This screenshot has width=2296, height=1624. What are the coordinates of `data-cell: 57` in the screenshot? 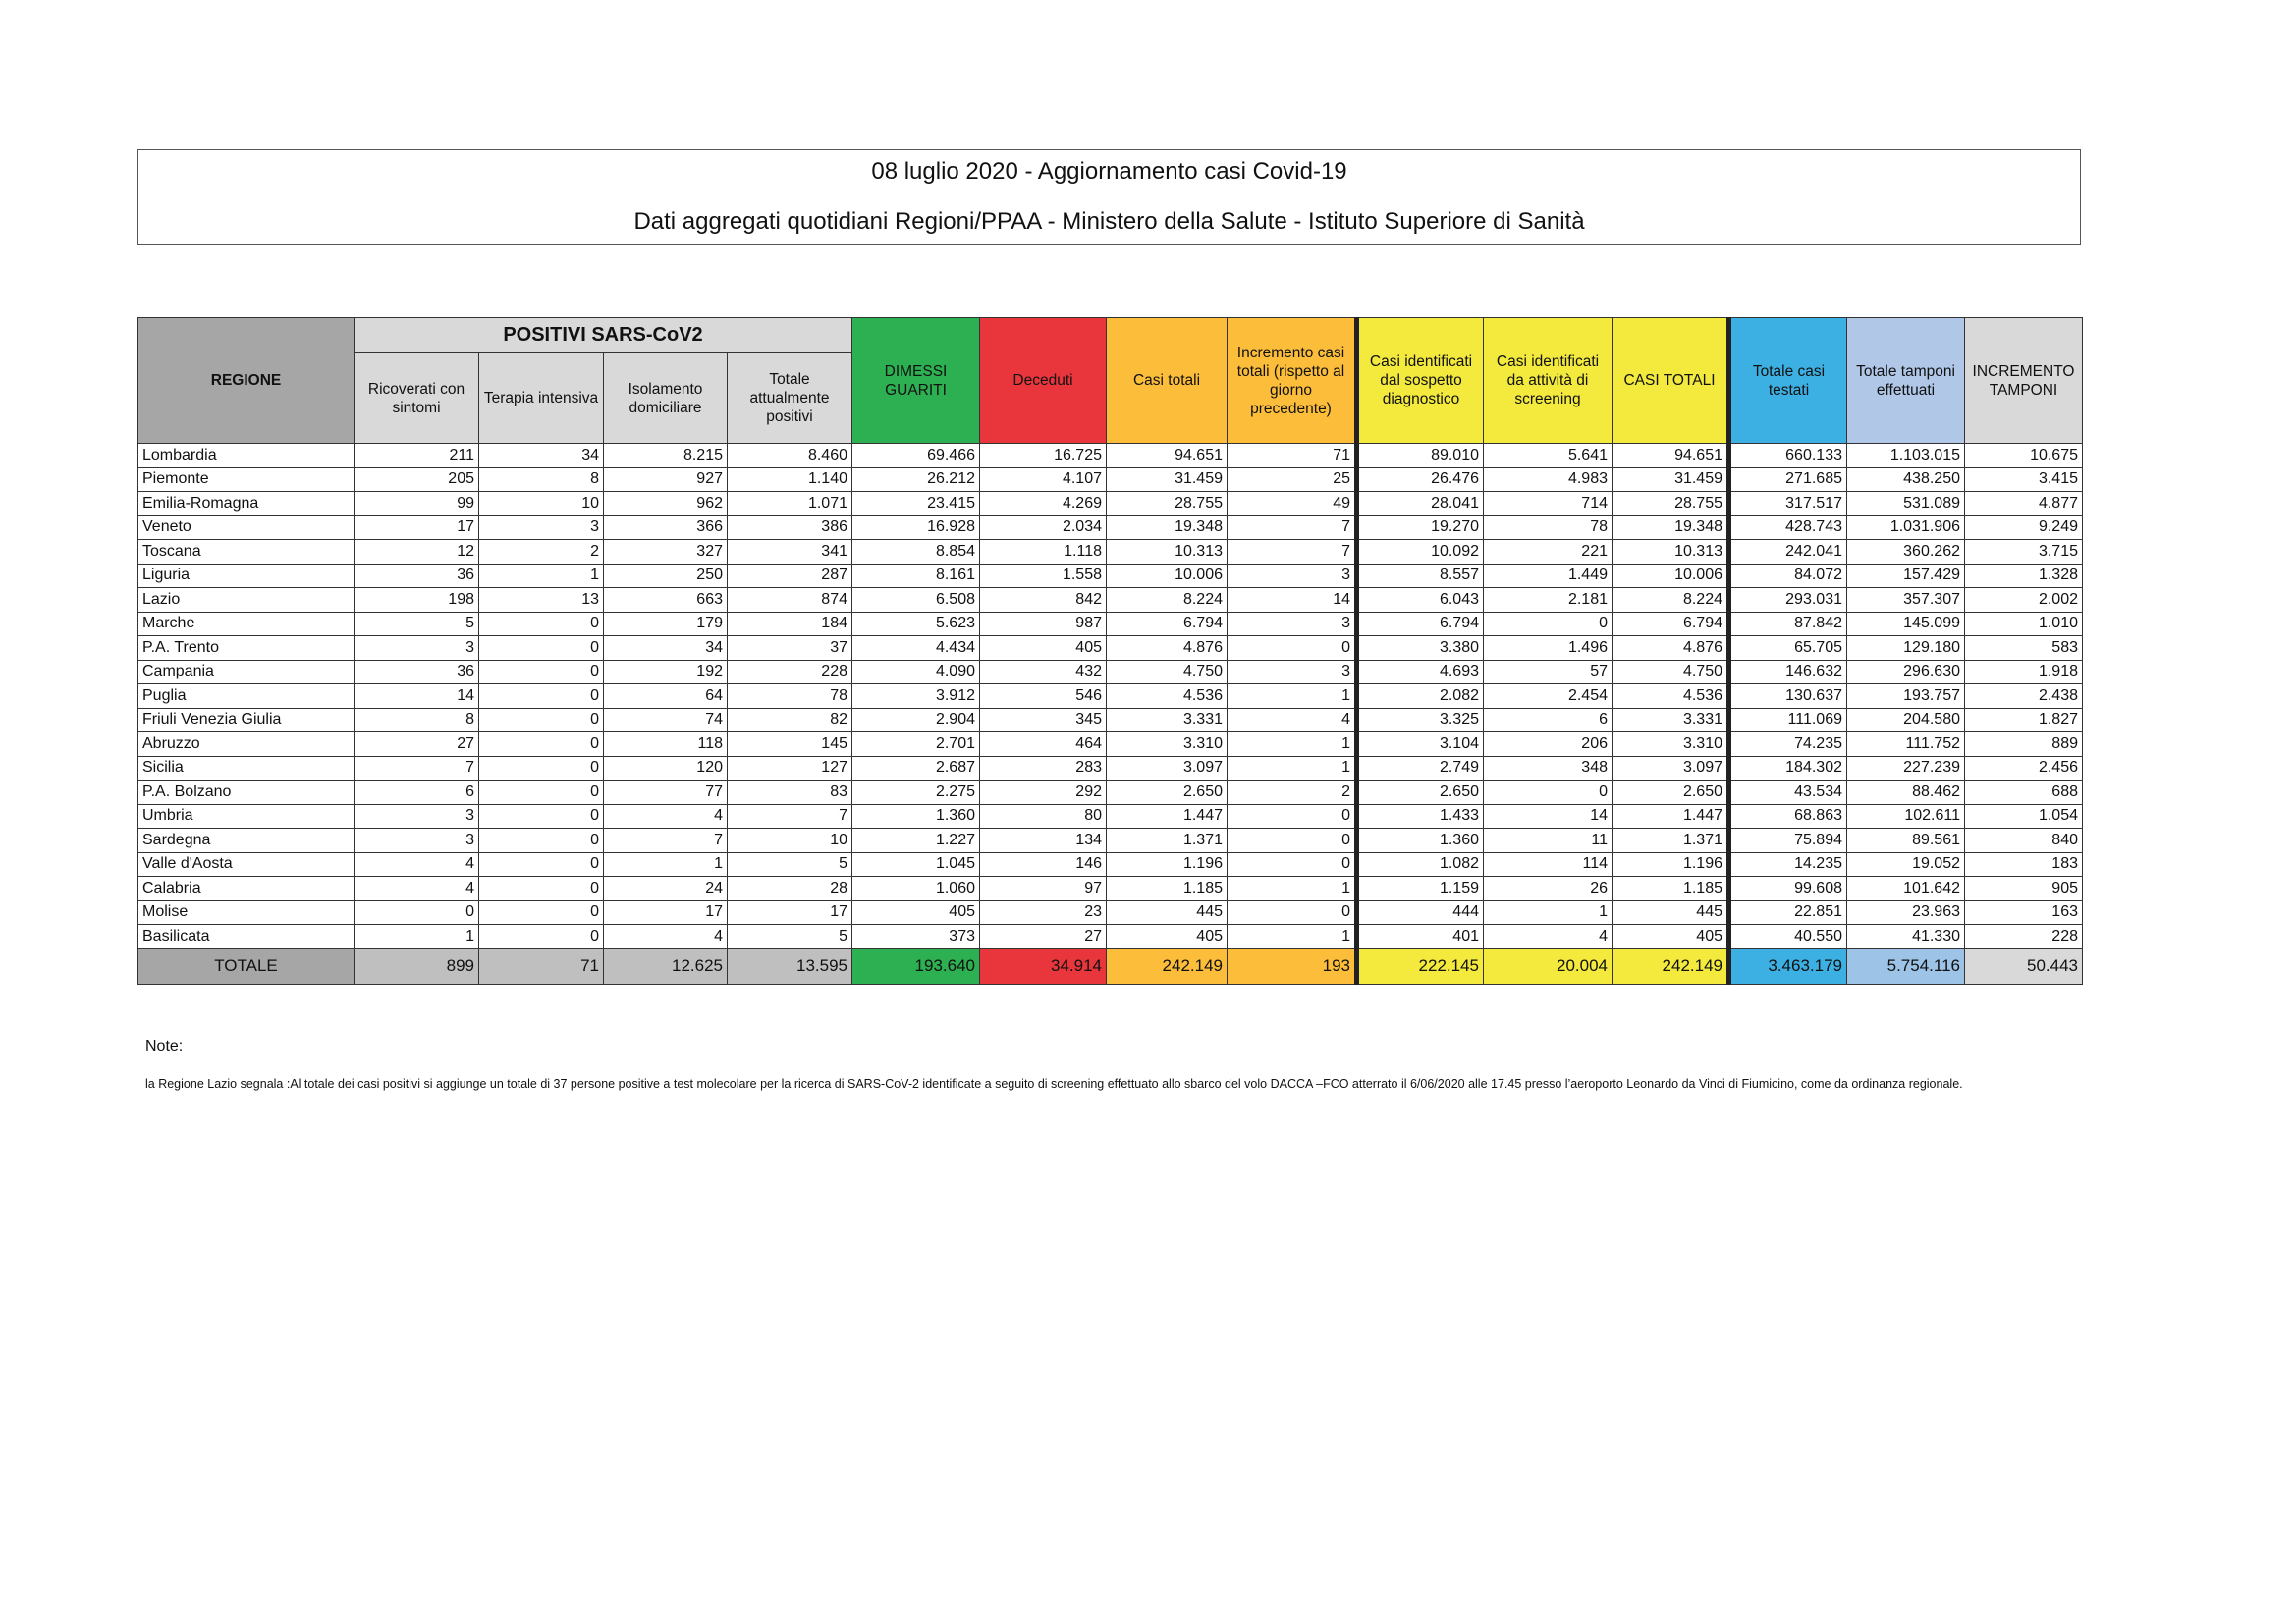 It's located at (1548, 671).